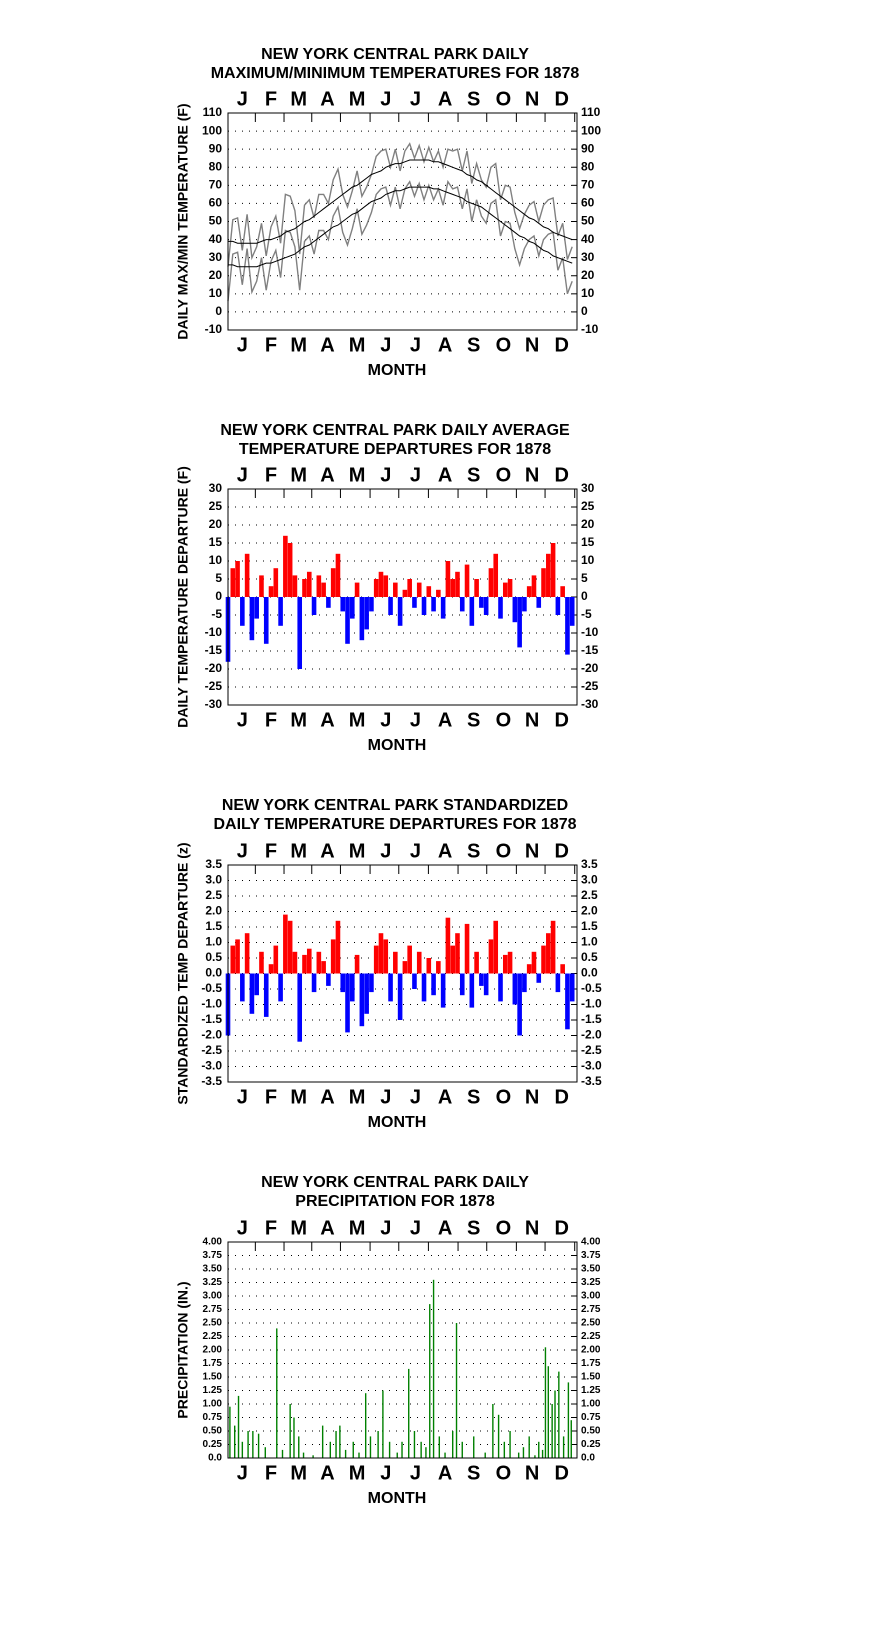  Describe the element at coordinates (218, 596) in the screenshot. I see `y-tick-label: 0` at that location.